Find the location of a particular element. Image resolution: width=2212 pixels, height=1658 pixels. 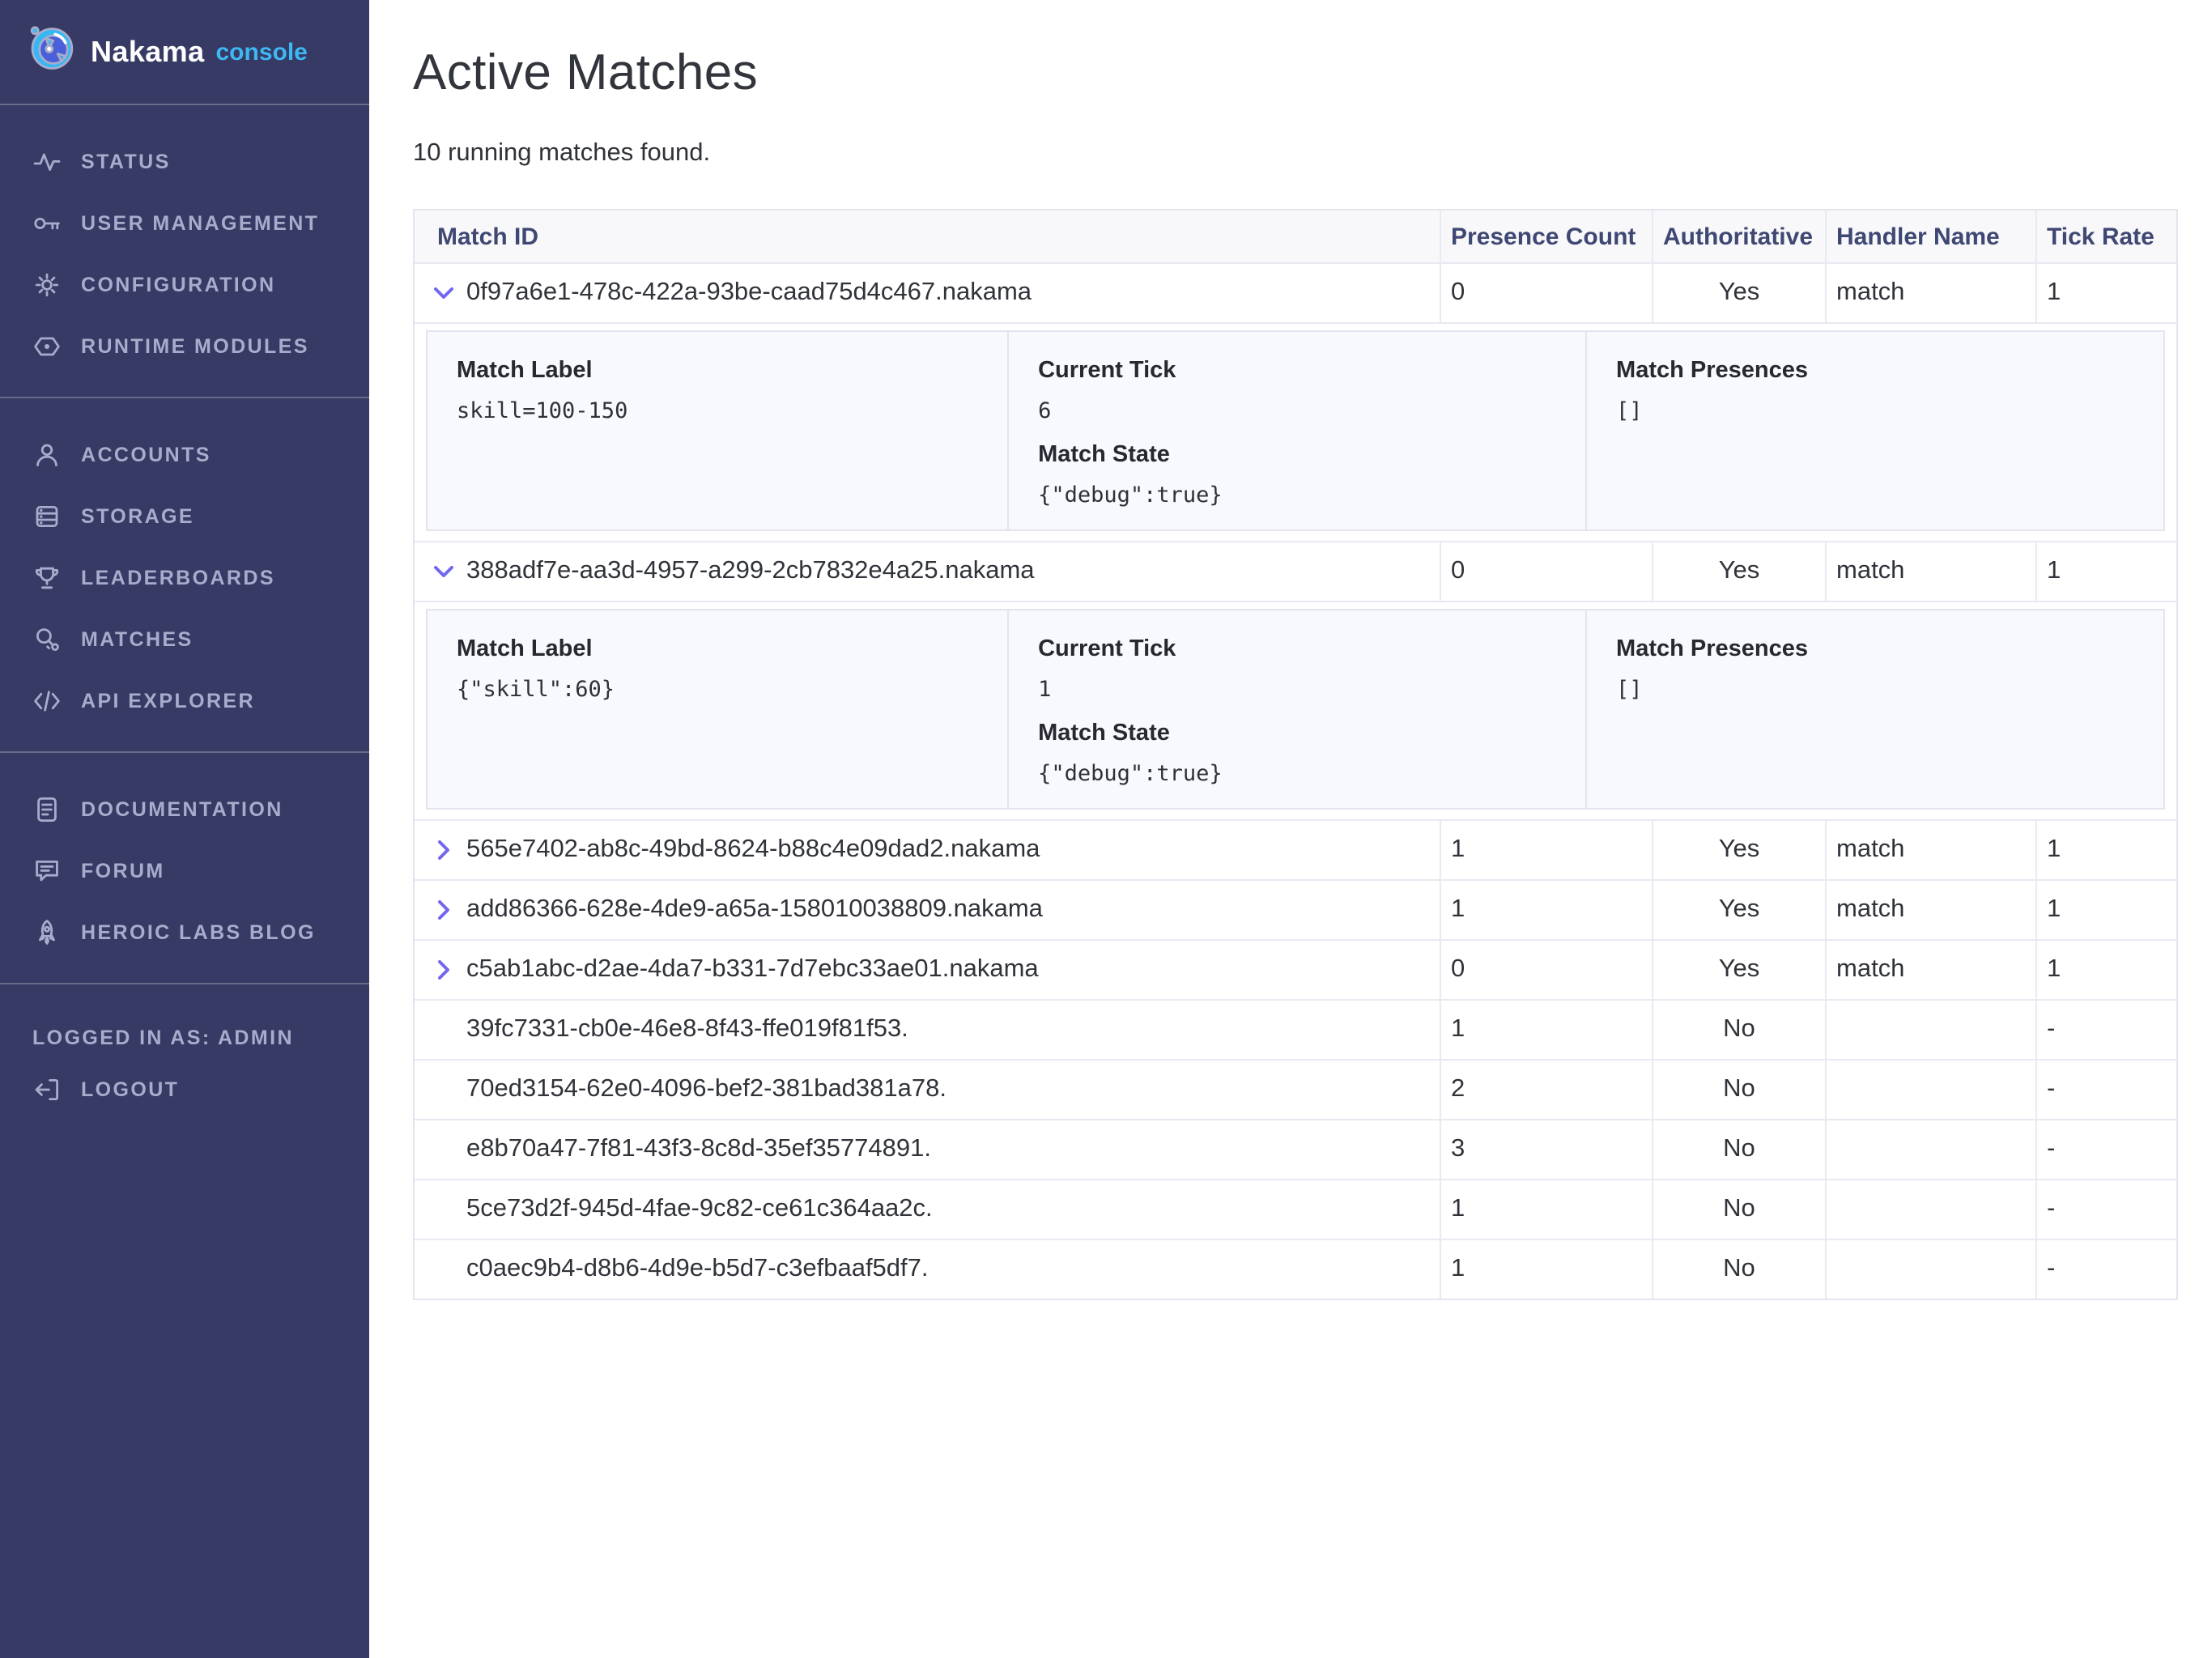

robot-logo-icon is located at coordinates (51, 51).